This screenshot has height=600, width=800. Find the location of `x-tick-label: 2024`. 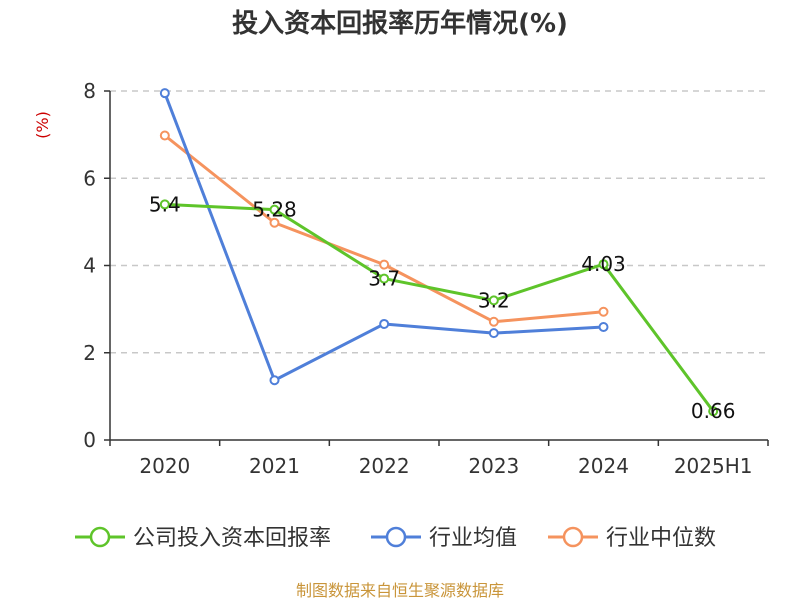

x-tick-label: 2024 is located at coordinates (603, 466).